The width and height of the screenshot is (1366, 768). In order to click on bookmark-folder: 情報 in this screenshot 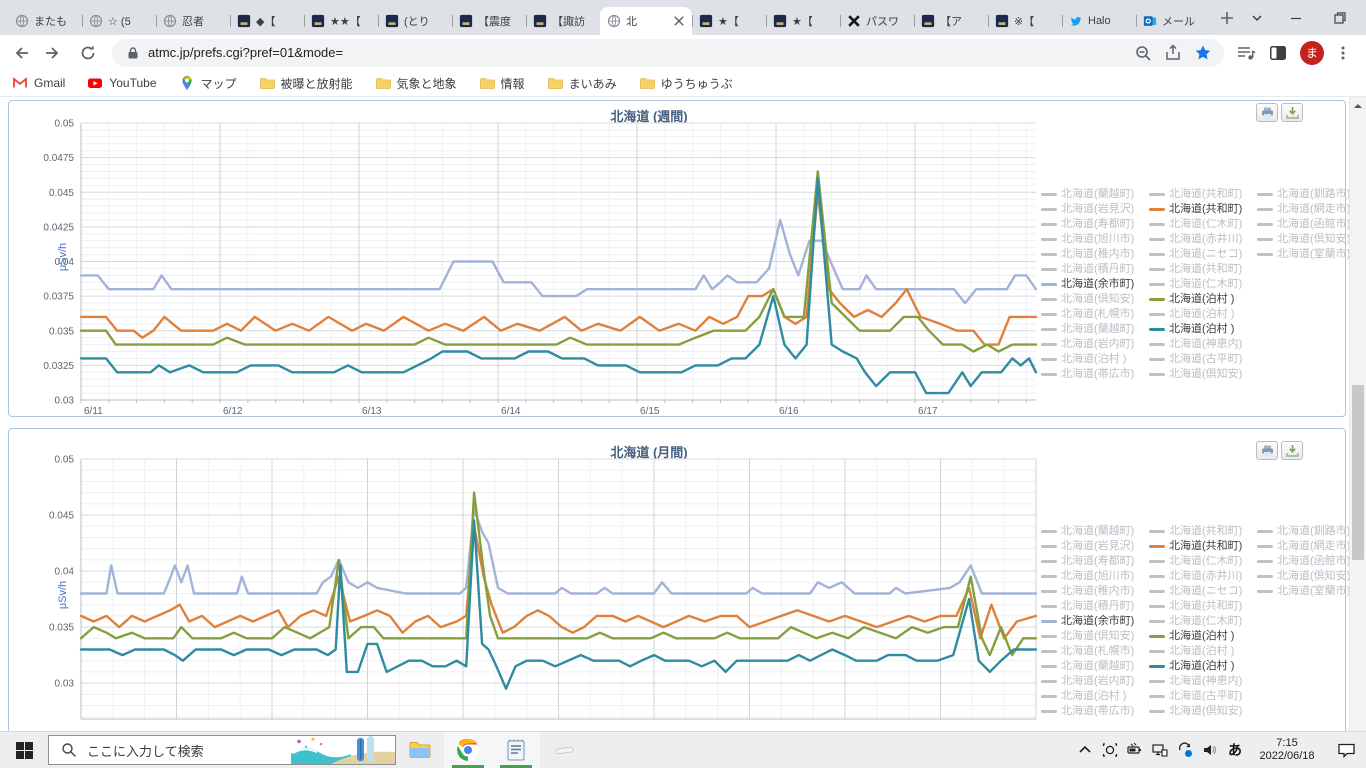, I will do `click(502, 83)`.